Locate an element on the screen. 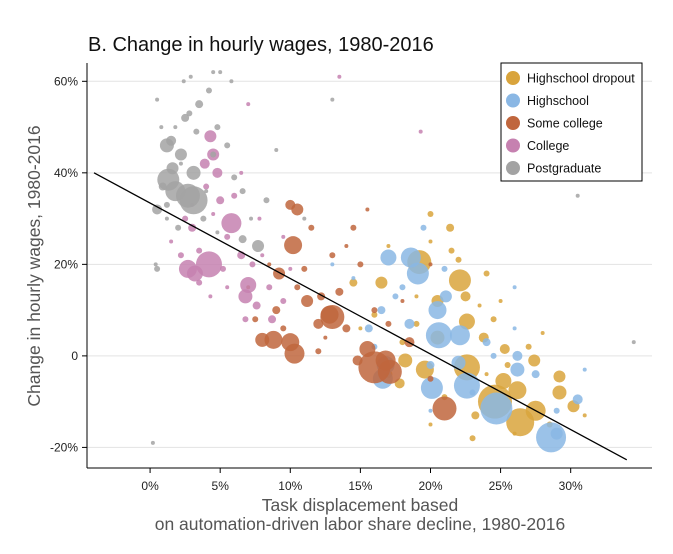  x-axis-title-line-1: Task displacement based is located at coordinates (360, 505).